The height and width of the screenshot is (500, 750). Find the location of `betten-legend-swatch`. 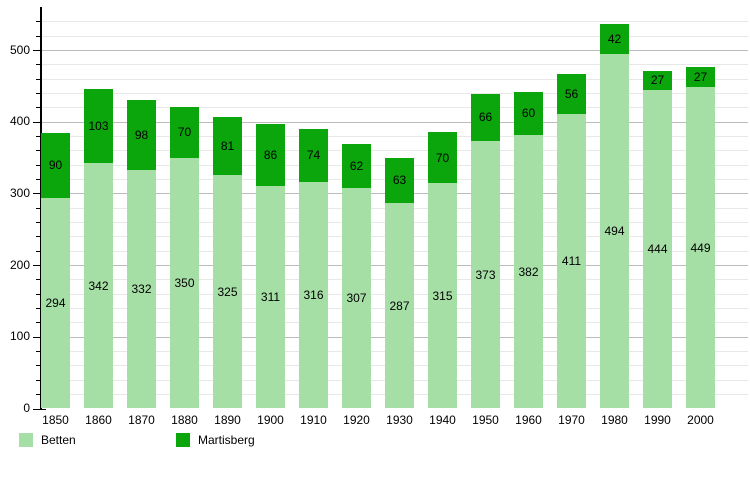

betten-legend-swatch is located at coordinates (26, 440).